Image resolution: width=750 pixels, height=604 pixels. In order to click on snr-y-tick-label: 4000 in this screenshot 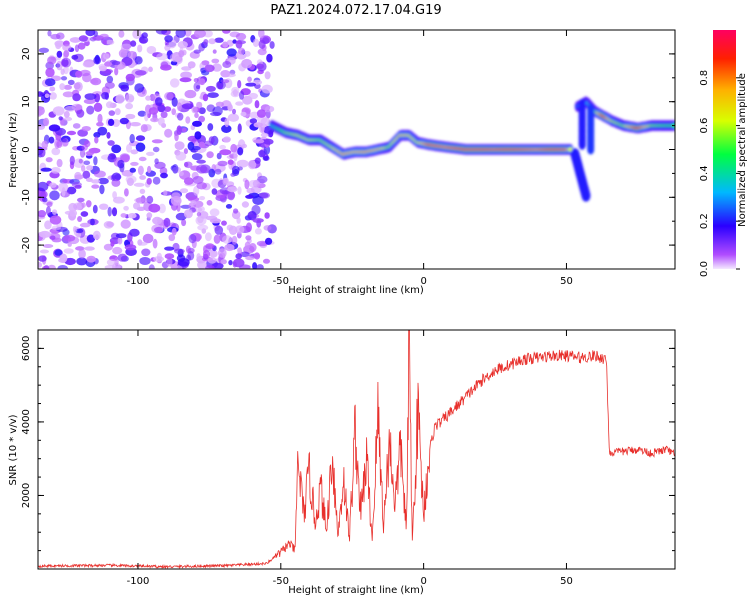, I will do `click(26, 421)`.